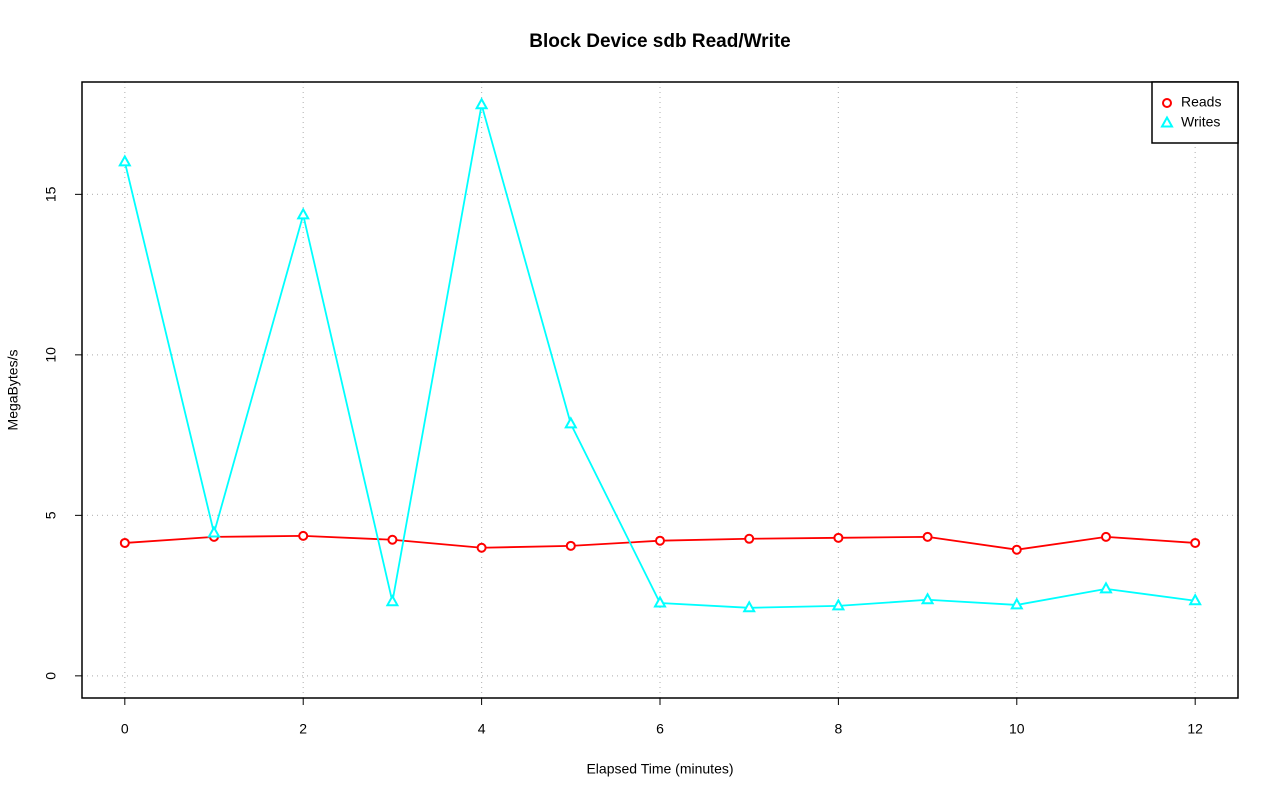 The height and width of the screenshot is (806, 1280). Describe the element at coordinates (660, 729) in the screenshot. I see `x-tick-label: 6` at that location.